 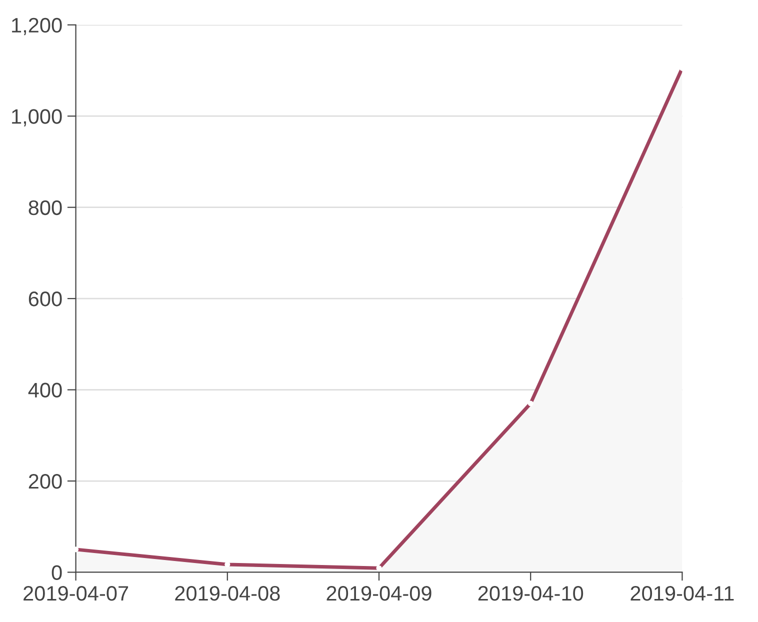 I want to click on y-tick-label: 1,200, so click(x=37, y=27).